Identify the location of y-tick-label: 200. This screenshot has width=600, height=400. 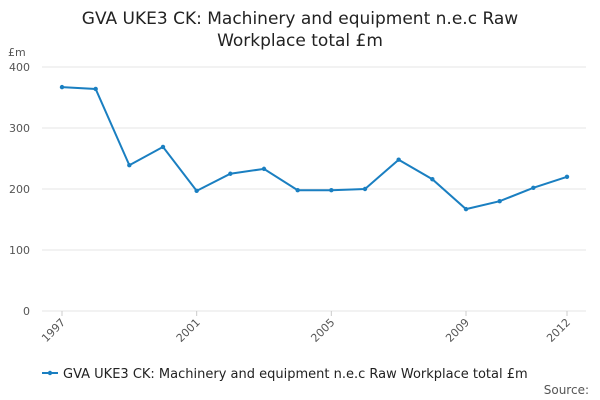
(19, 189).